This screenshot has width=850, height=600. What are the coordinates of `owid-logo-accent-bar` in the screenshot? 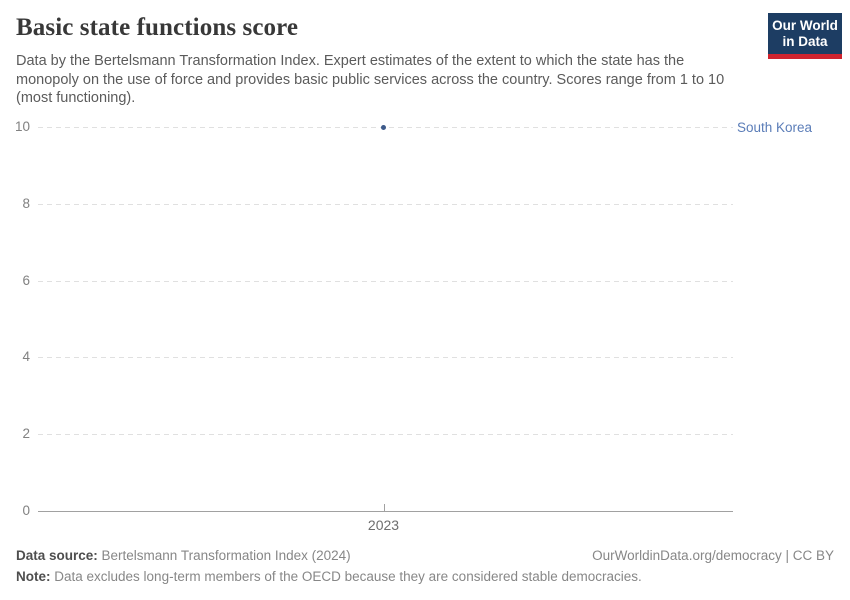 It's located at (805, 56).